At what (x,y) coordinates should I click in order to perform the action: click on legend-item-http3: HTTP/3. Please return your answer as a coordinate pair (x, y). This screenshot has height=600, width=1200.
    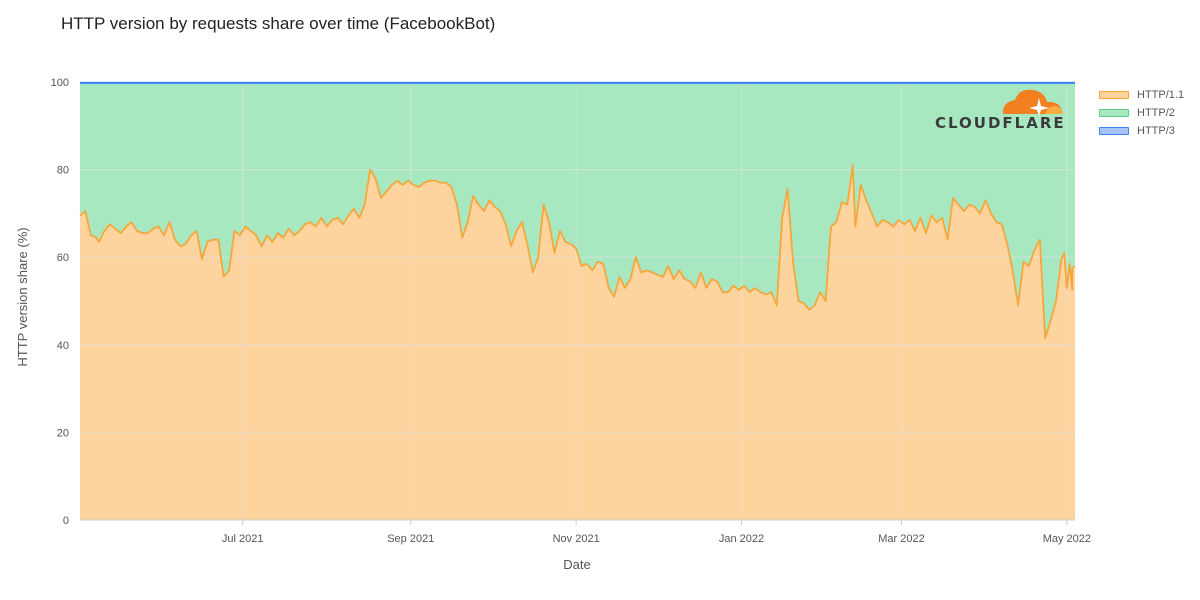
    Looking at the image, I should click on (1141, 131).